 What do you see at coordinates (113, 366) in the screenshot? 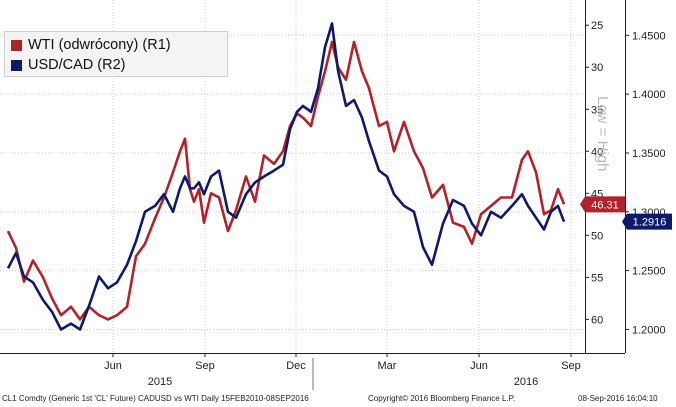
I see `x-tick-label-0: Jun` at bounding box center [113, 366].